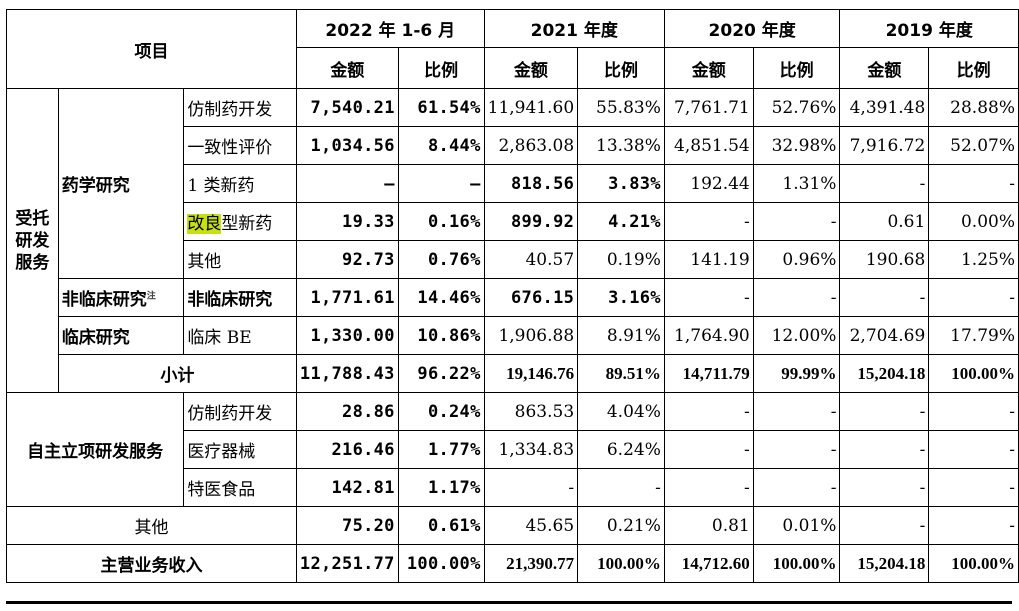 This screenshot has width=1019, height=611. Describe the element at coordinates (531, 449) in the screenshot. I see `cell-value: 1,334.83` at that location.